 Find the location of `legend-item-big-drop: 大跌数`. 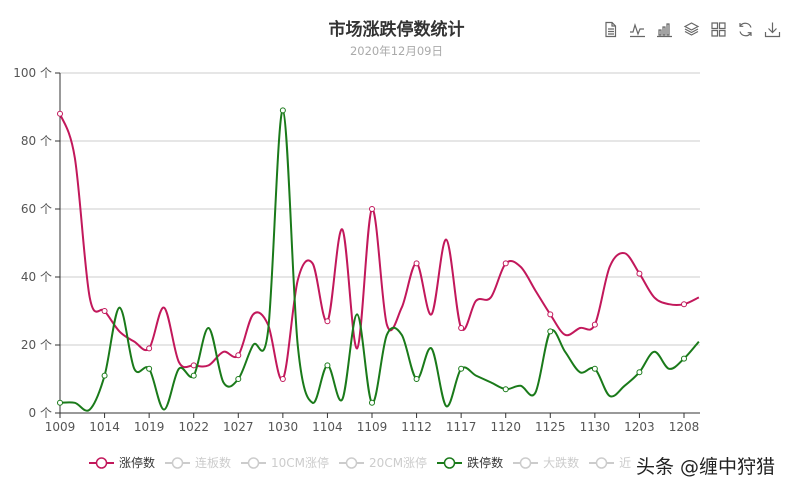

legend-item-big-drop: 大跌数 is located at coordinates (546, 462).